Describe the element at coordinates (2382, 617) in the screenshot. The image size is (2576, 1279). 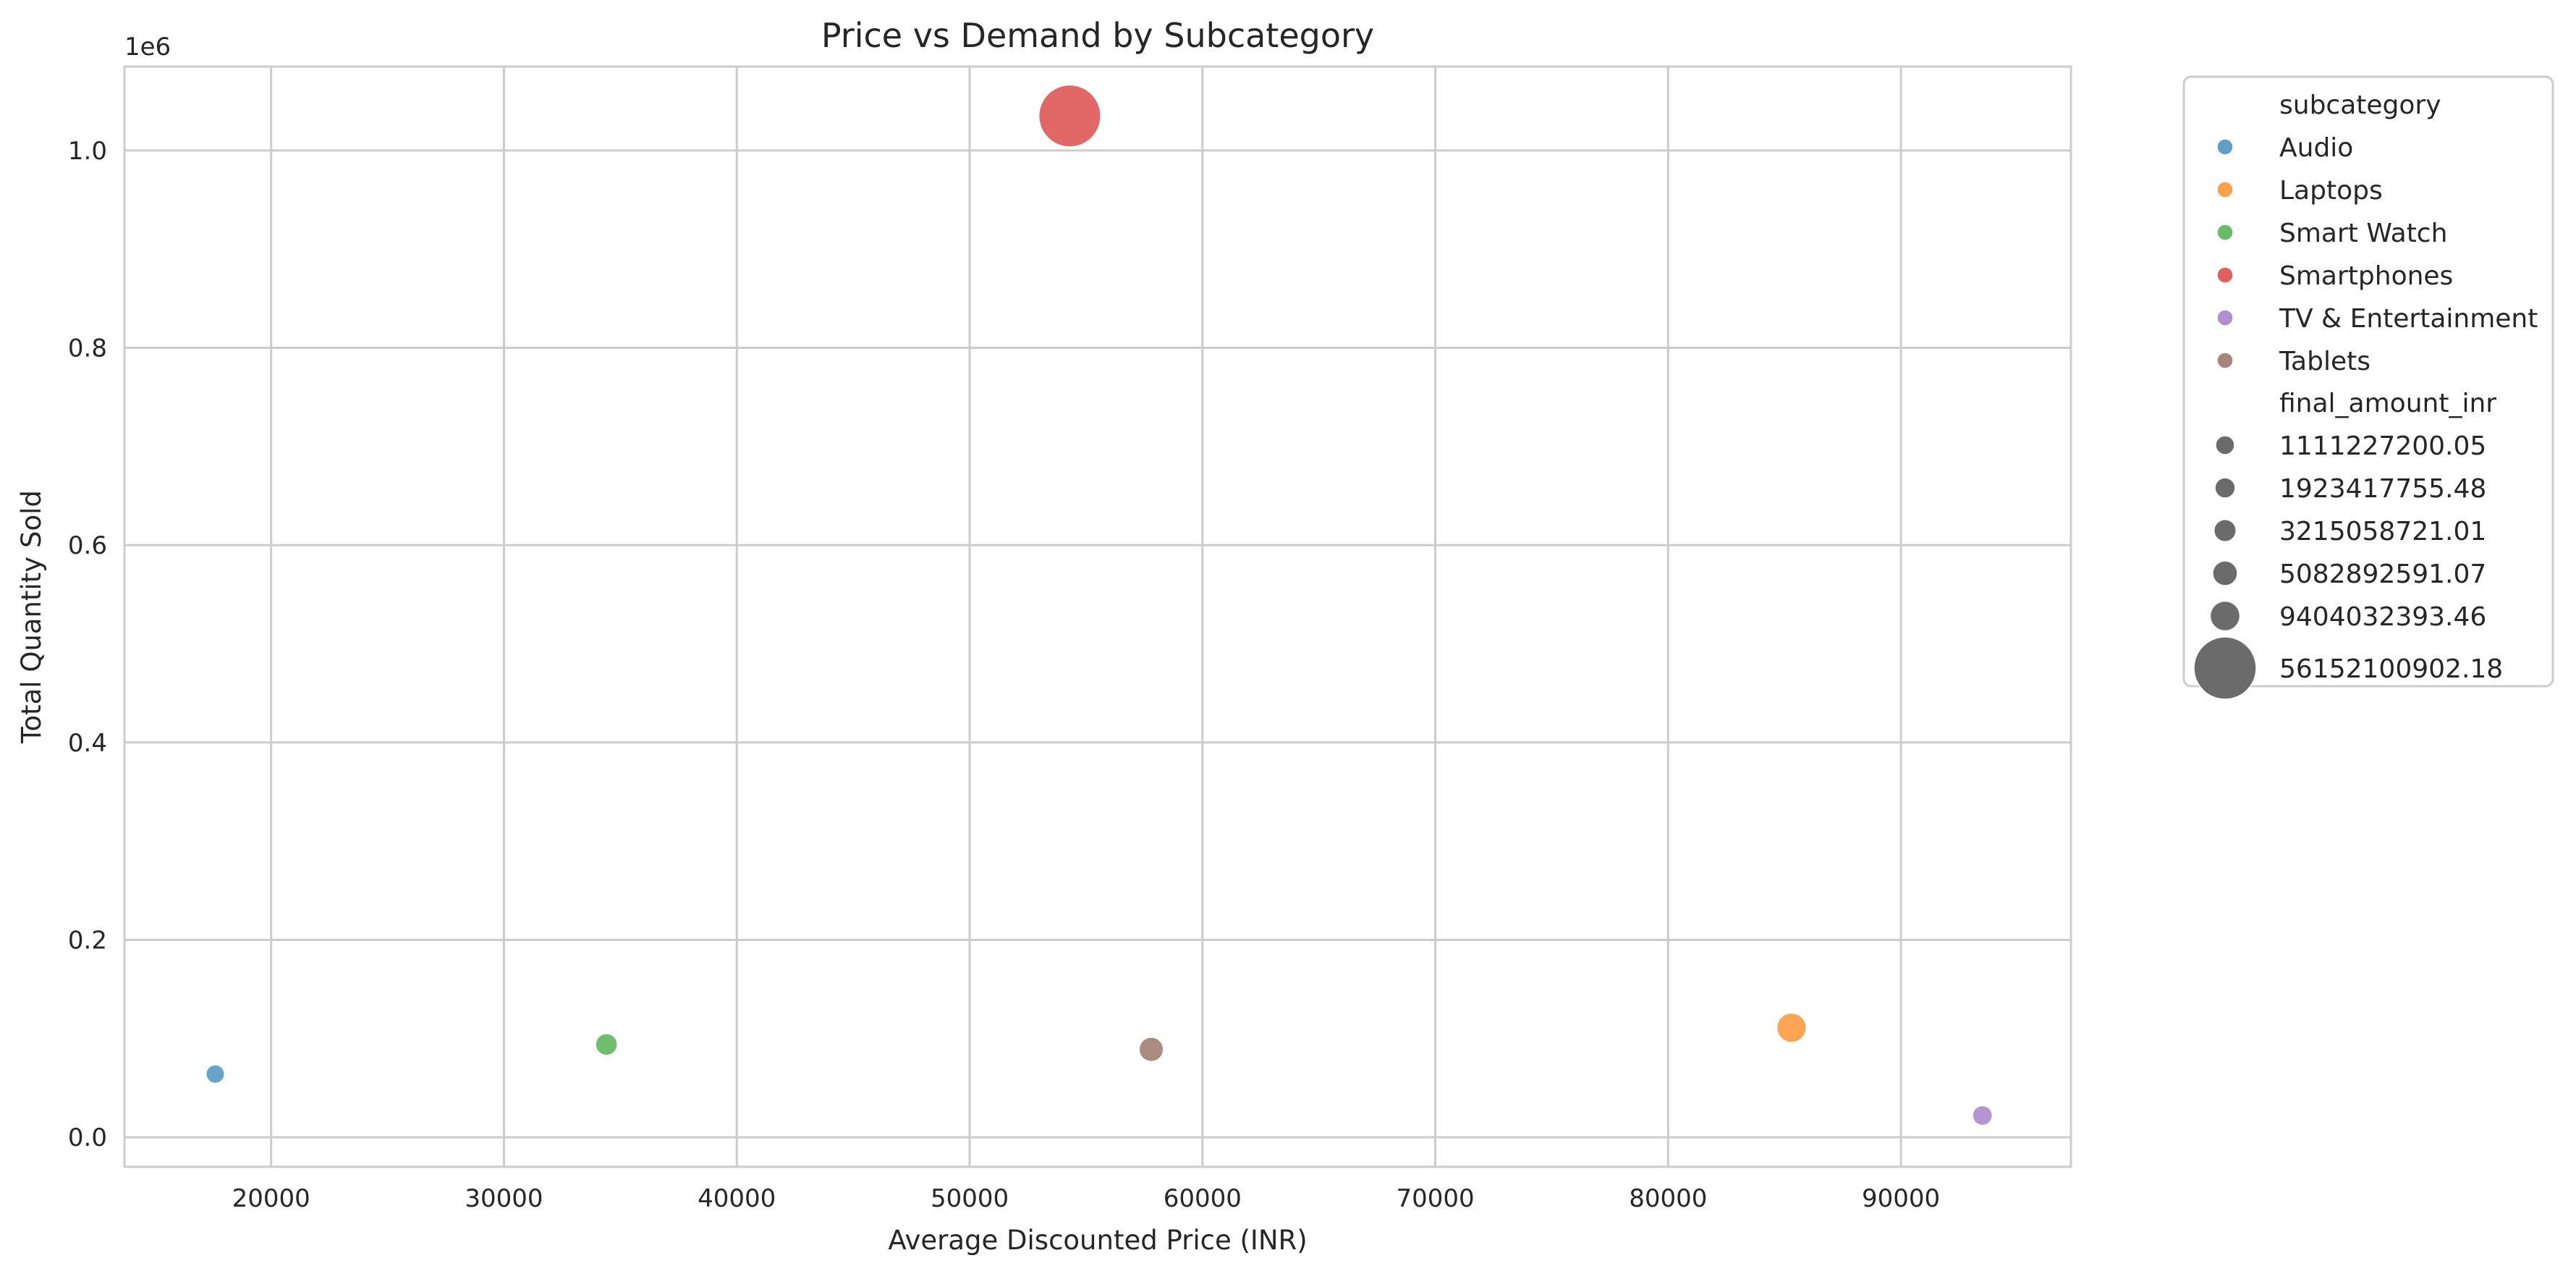
I see `legend-size-label: 9404032393.46` at that location.